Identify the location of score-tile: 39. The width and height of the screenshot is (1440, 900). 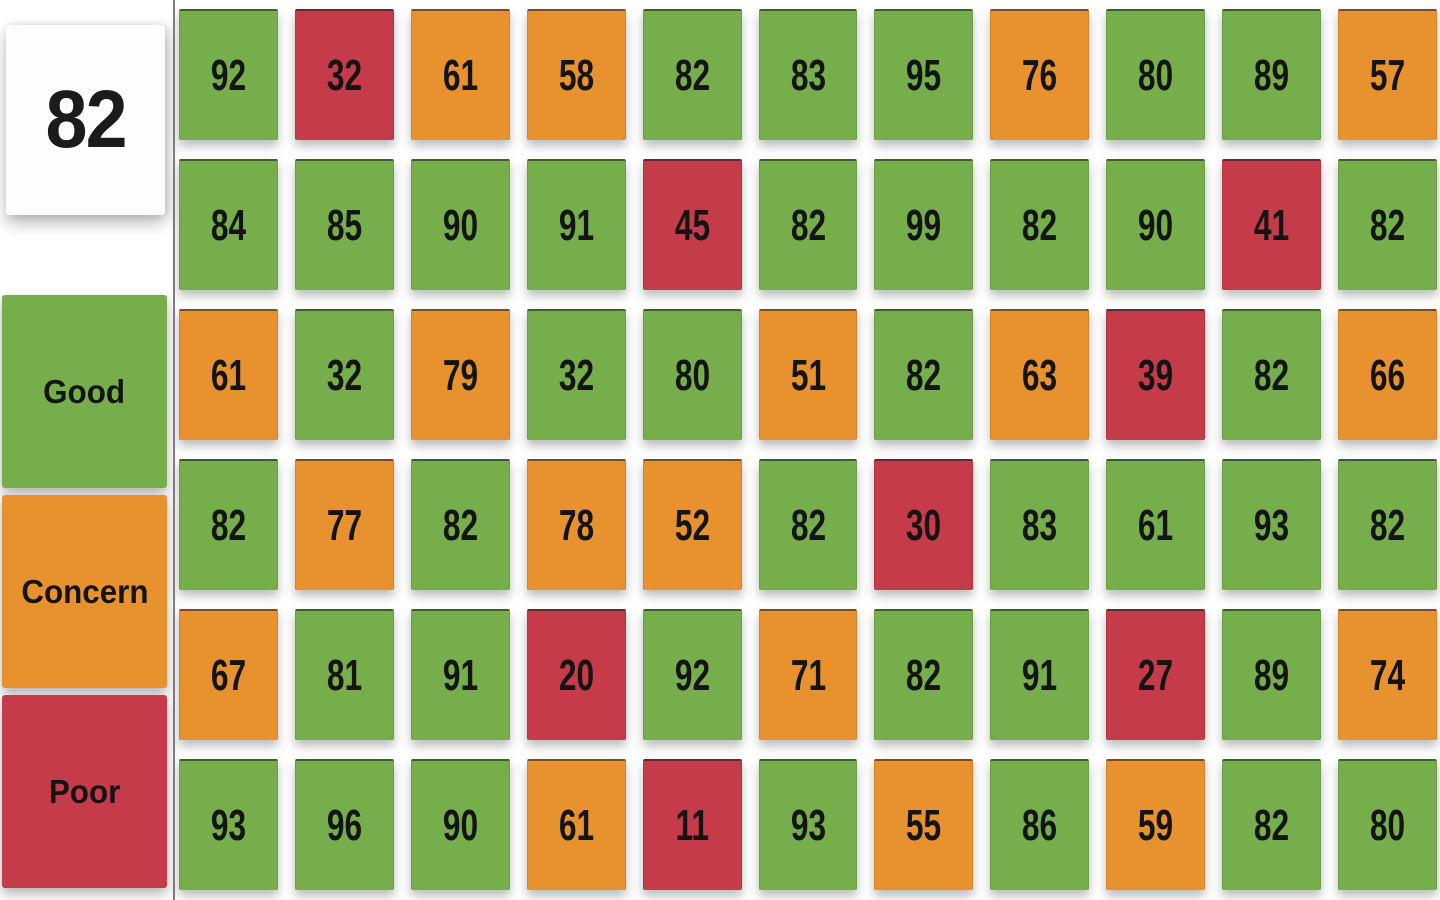
(1156, 374).